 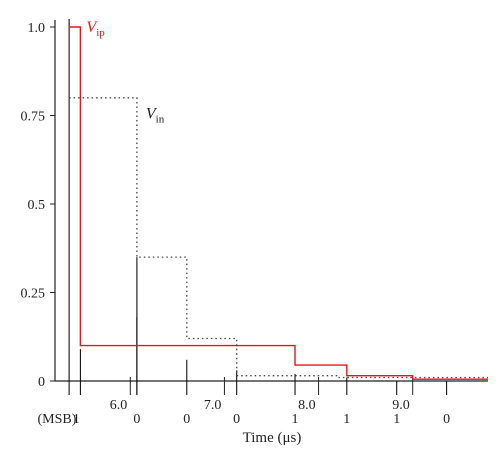 What do you see at coordinates (244, 419) in the screenshot?
I see `bit-labels: (MSB)1 0 0 0 1 1 1 0` at bounding box center [244, 419].